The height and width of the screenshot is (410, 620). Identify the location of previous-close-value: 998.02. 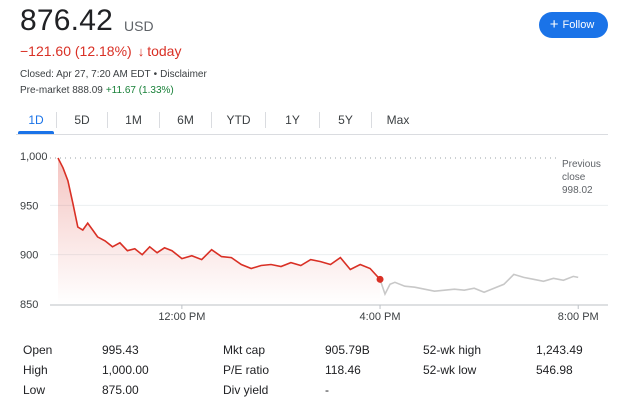
(577, 190).